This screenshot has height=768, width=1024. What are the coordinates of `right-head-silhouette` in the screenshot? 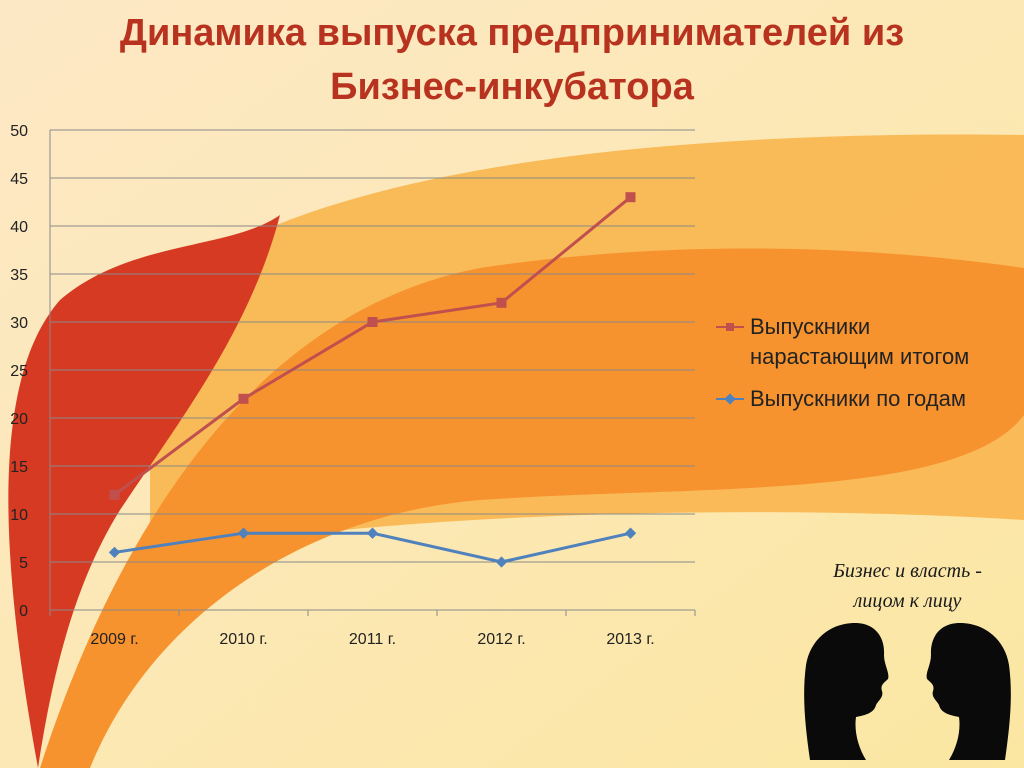 It's located at (968, 691).